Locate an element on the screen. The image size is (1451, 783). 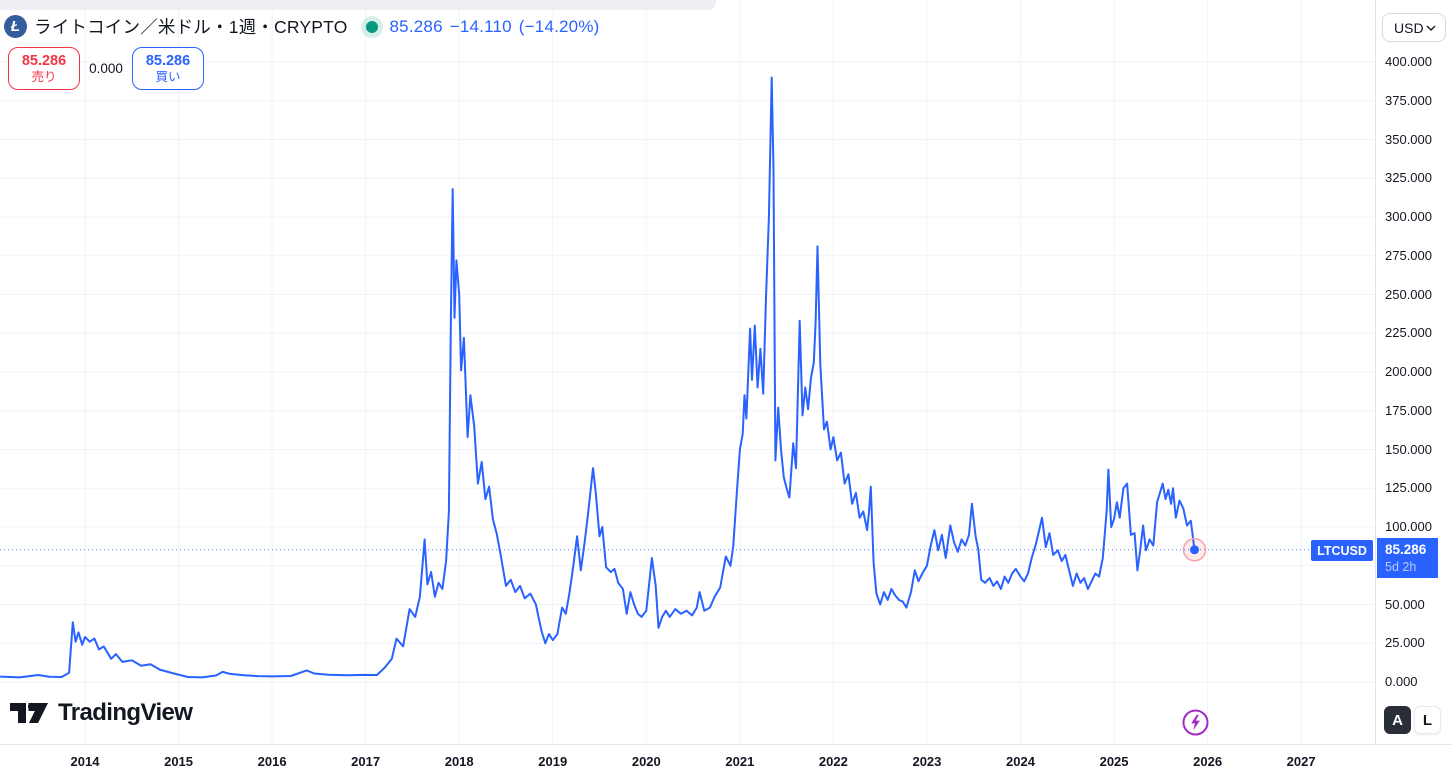
last-price: 85.286 is located at coordinates (416, 26).